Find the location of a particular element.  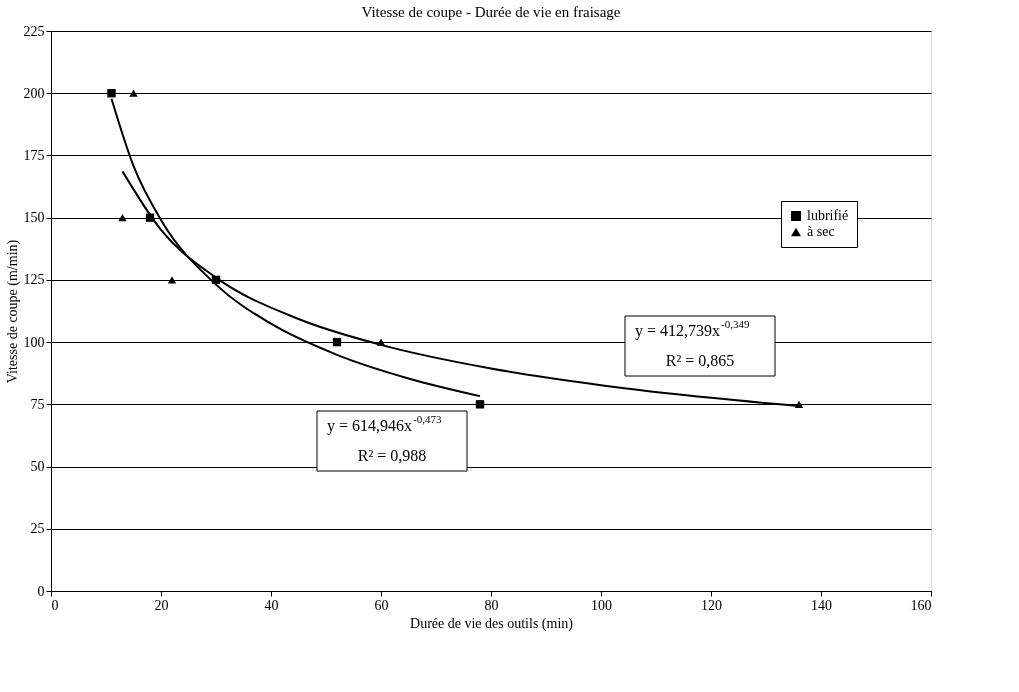

y-tick-label: 75 is located at coordinates (37, 404).